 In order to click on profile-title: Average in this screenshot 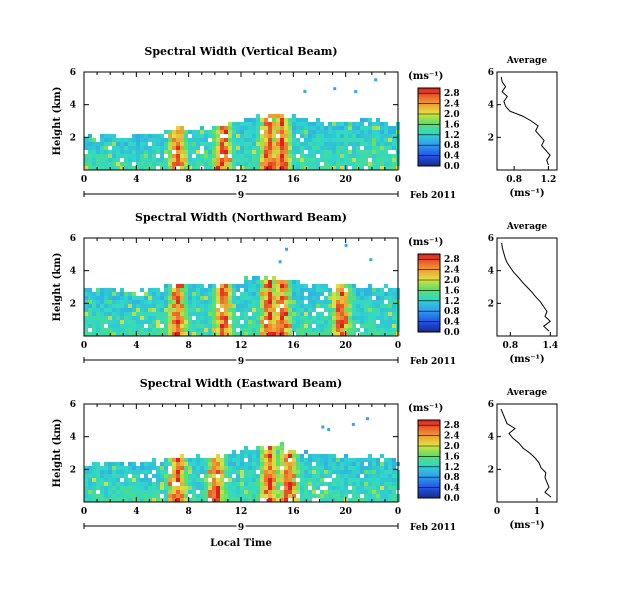, I will do `click(526, 61)`.